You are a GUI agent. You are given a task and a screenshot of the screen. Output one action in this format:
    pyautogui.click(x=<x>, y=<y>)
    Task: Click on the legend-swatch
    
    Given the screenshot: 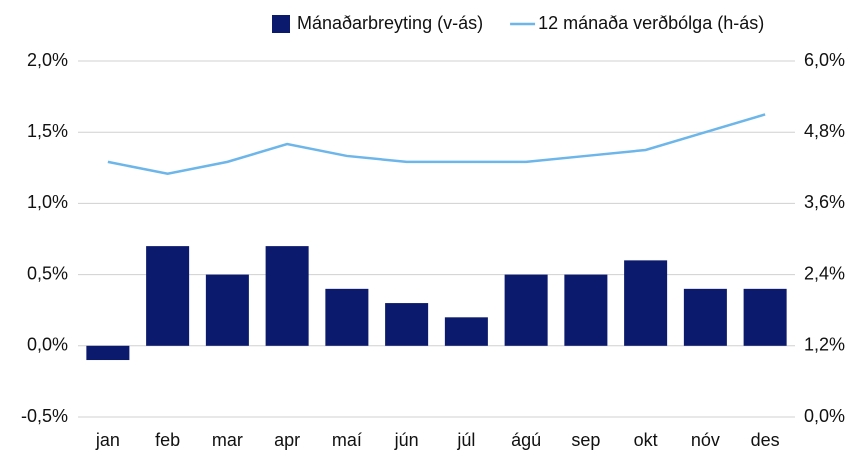 What is the action you would take?
    pyautogui.click(x=281, y=24)
    